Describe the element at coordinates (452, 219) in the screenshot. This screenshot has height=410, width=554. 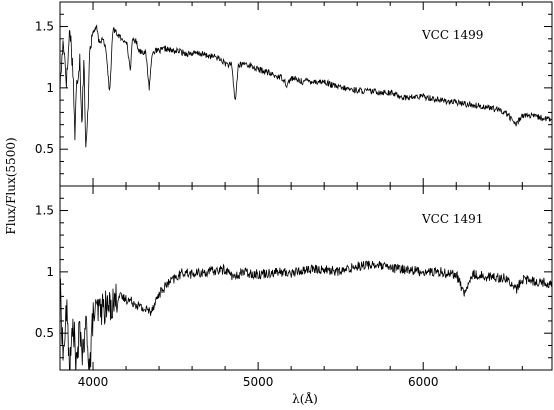
I see `panel-label: VCC 1491` at that location.